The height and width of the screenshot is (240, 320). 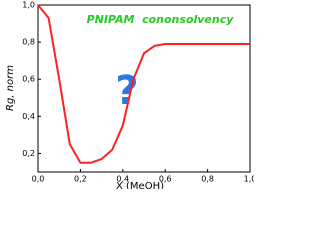 What do you see at coordinates (140, 185) in the screenshot?
I see `x-axis-label: X (MeOH)` at bounding box center [140, 185].